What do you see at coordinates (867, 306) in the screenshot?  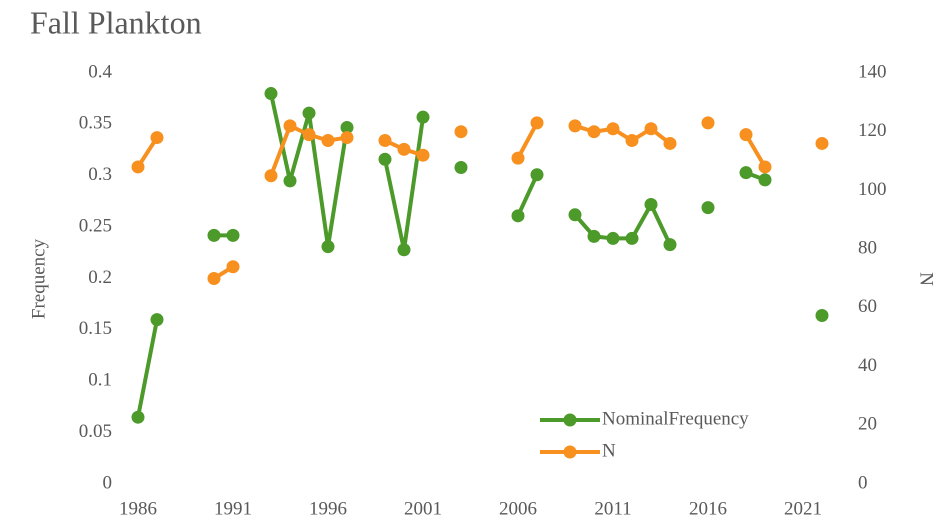 I see `y2-tick-label: 60` at bounding box center [867, 306].